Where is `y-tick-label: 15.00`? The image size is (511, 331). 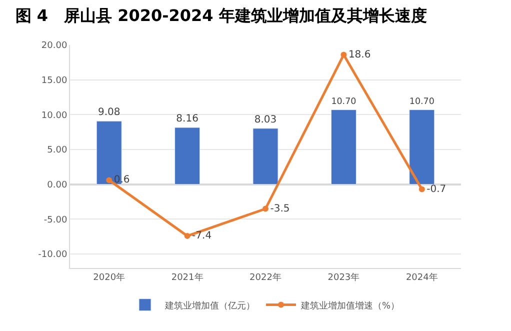 y-tick-label: 15.00 is located at coordinates (54, 81).